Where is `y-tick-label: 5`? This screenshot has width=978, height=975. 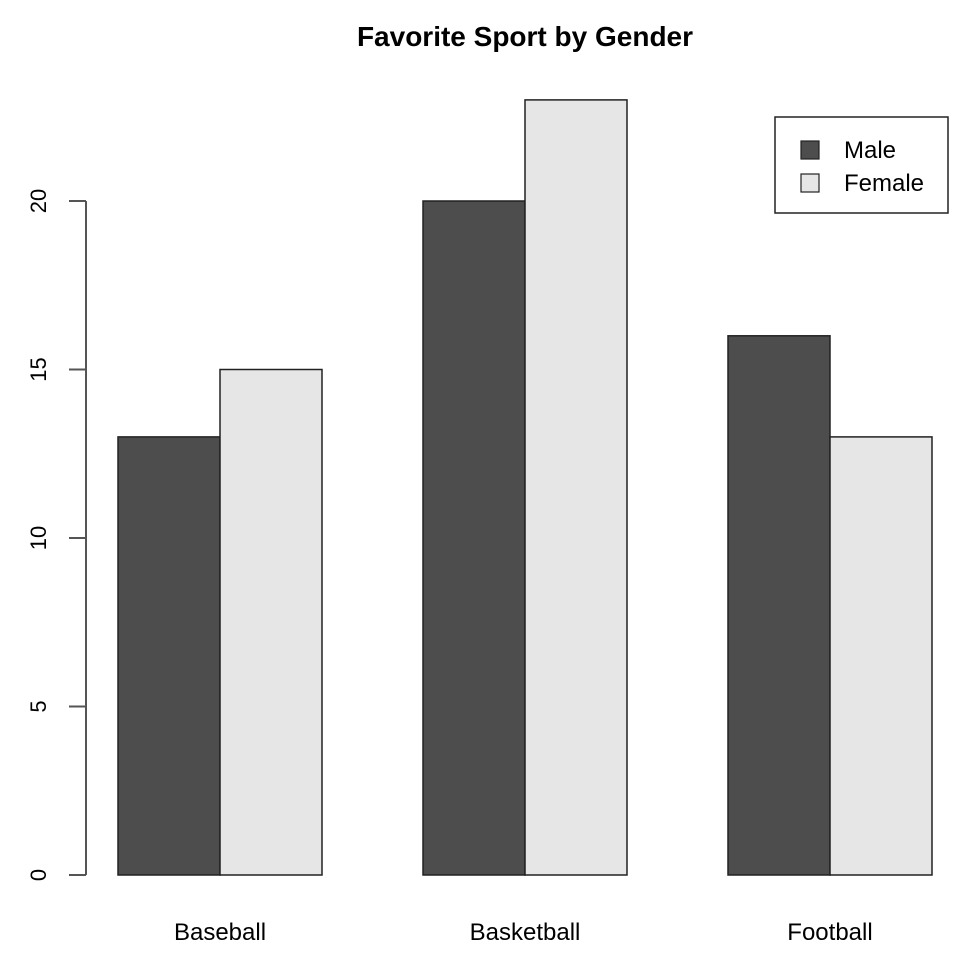 y-tick-label: 5 is located at coordinates (38, 706).